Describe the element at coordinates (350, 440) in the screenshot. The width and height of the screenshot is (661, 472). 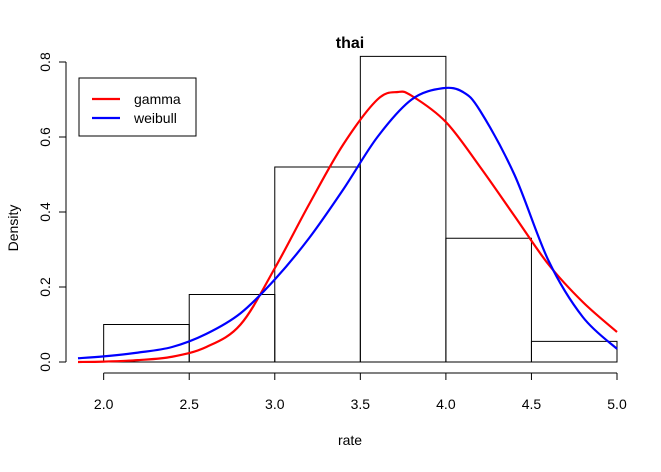
I see `x-axis-label: rate` at that location.